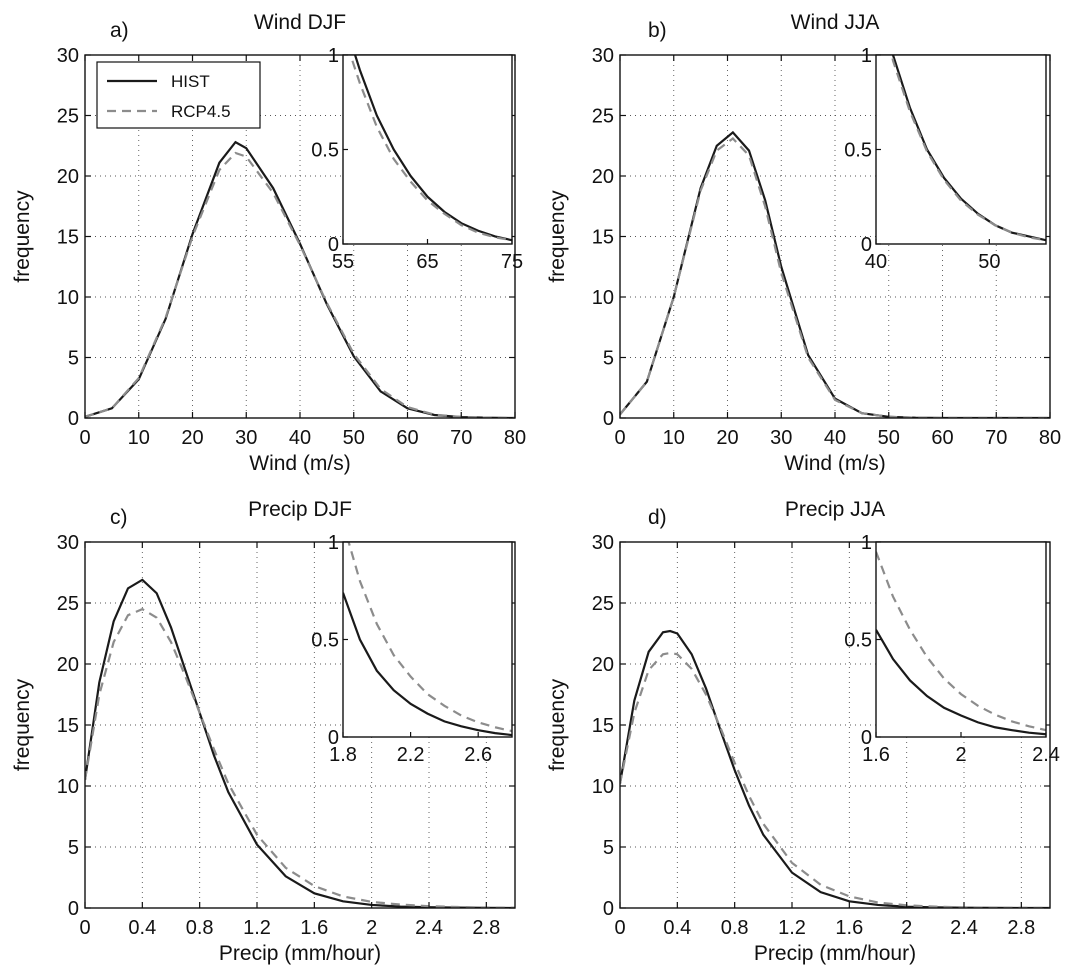  Describe the element at coordinates (300, 22) in the screenshot. I see `panel-title: Wind DJF` at that location.